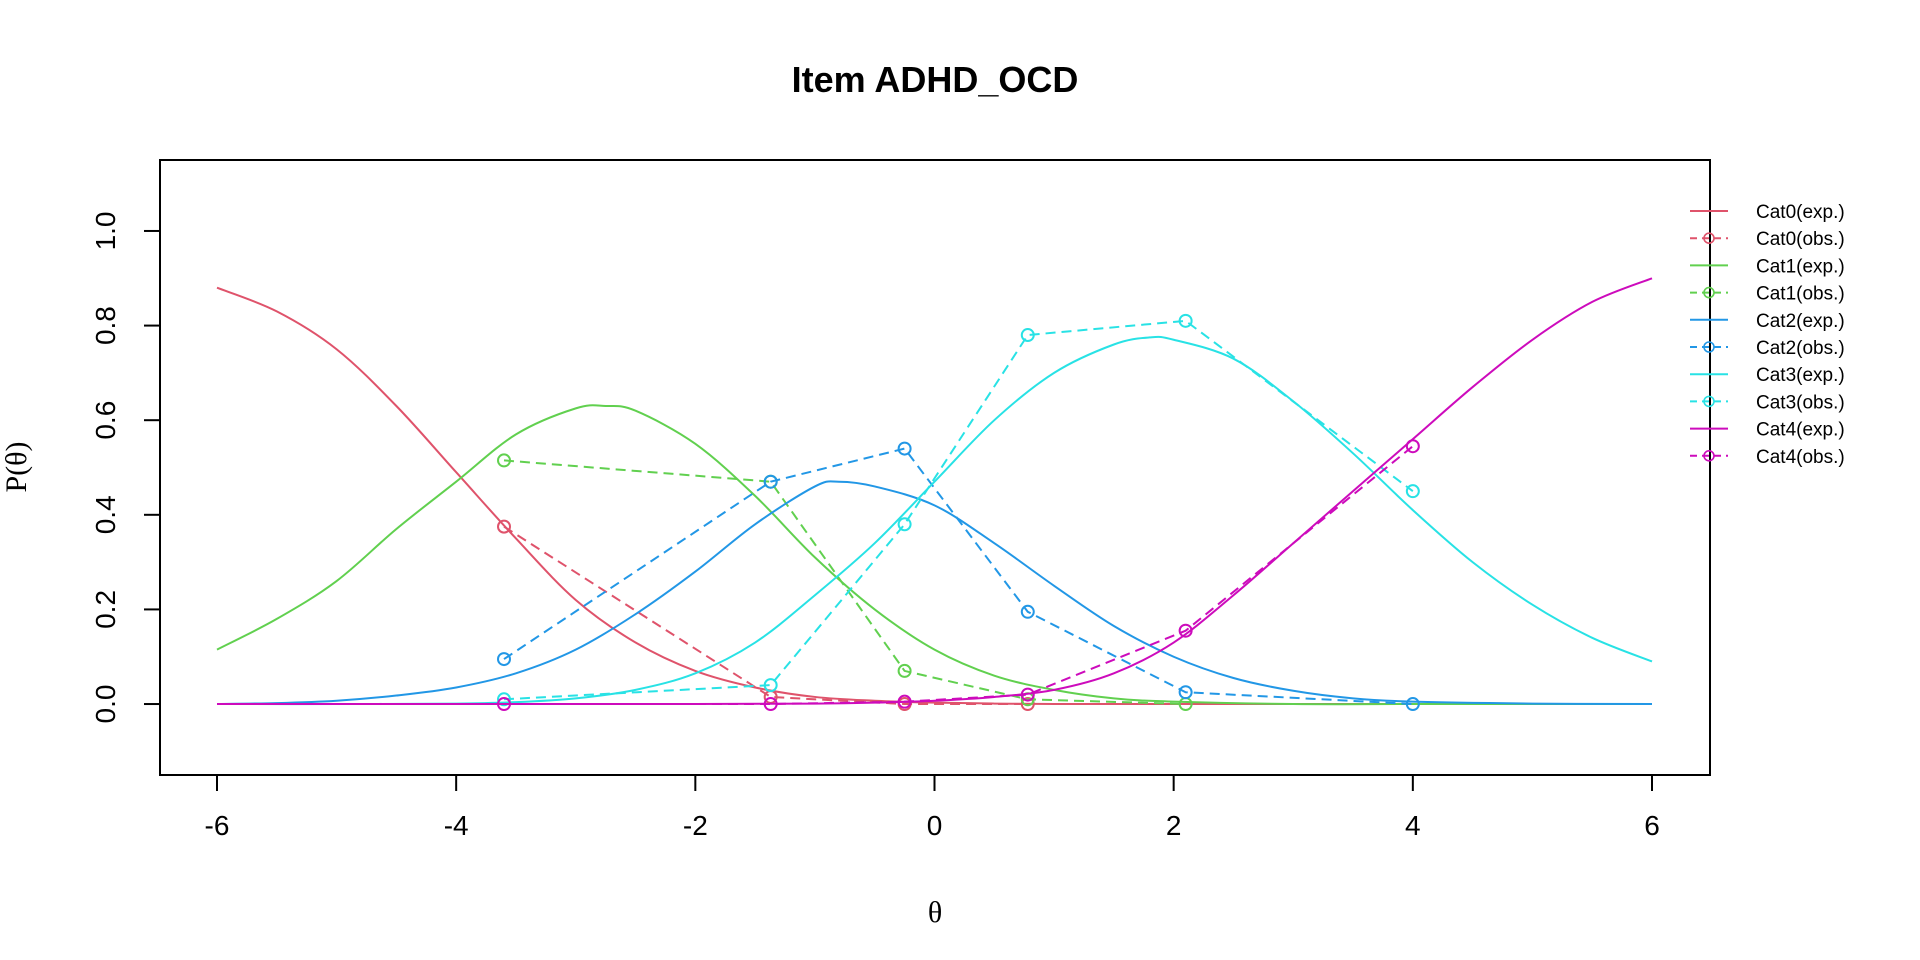  I want to click on series-line-cat2-obs, so click(958, 576).